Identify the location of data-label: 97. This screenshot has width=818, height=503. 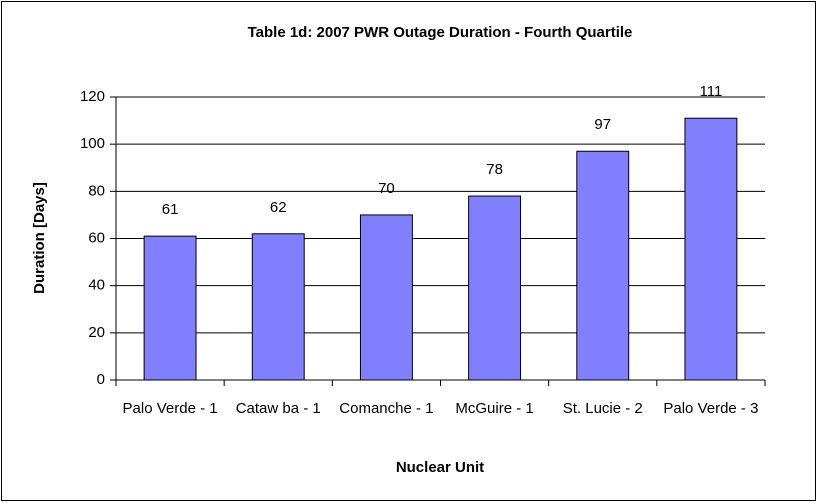
(602, 124).